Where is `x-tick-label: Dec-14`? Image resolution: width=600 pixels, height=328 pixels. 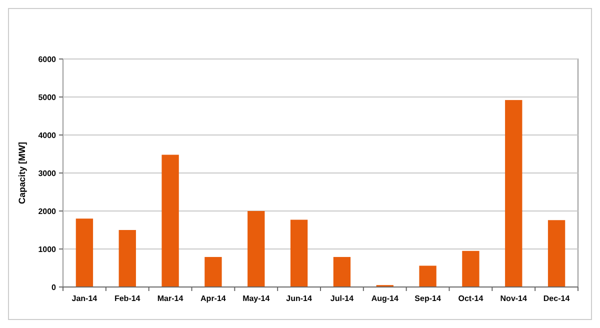 x-tick-label: Dec-14 is located at coordinates (556, 298).